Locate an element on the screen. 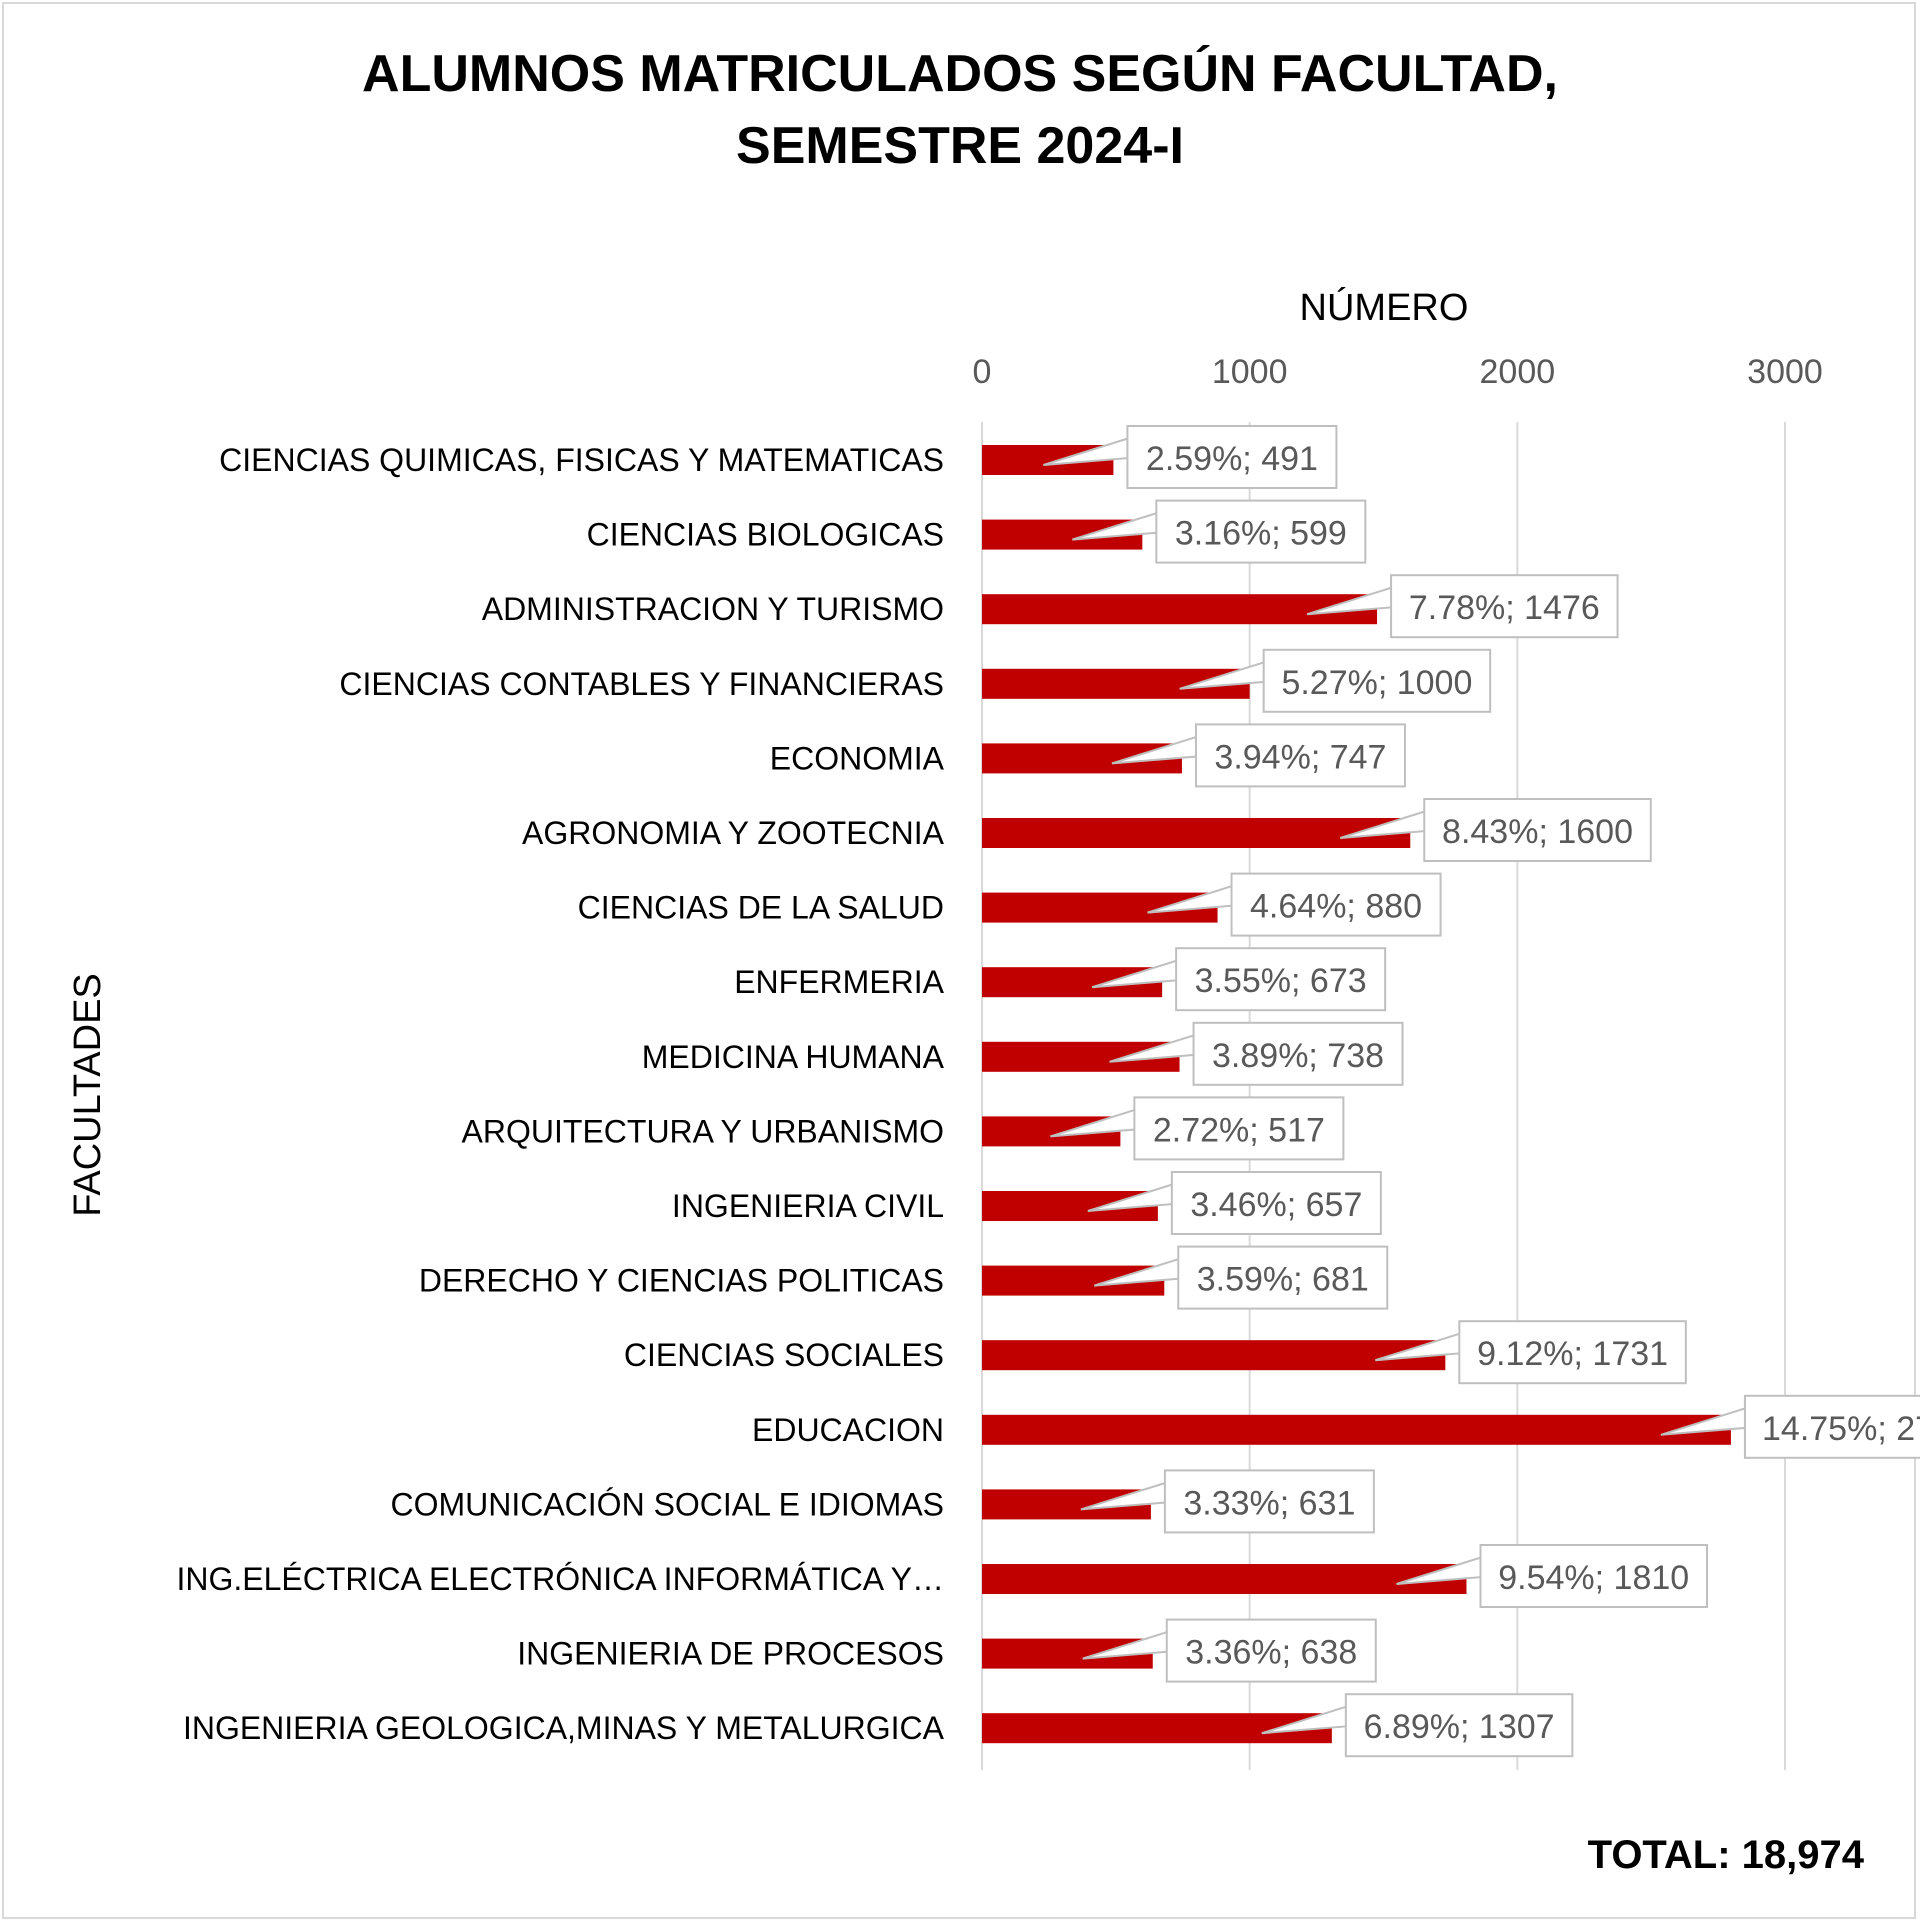 This screenshot has height=1923, width=1920. data-label-13: 14.75%; 2798 is located at coordinates (1790, 1426).